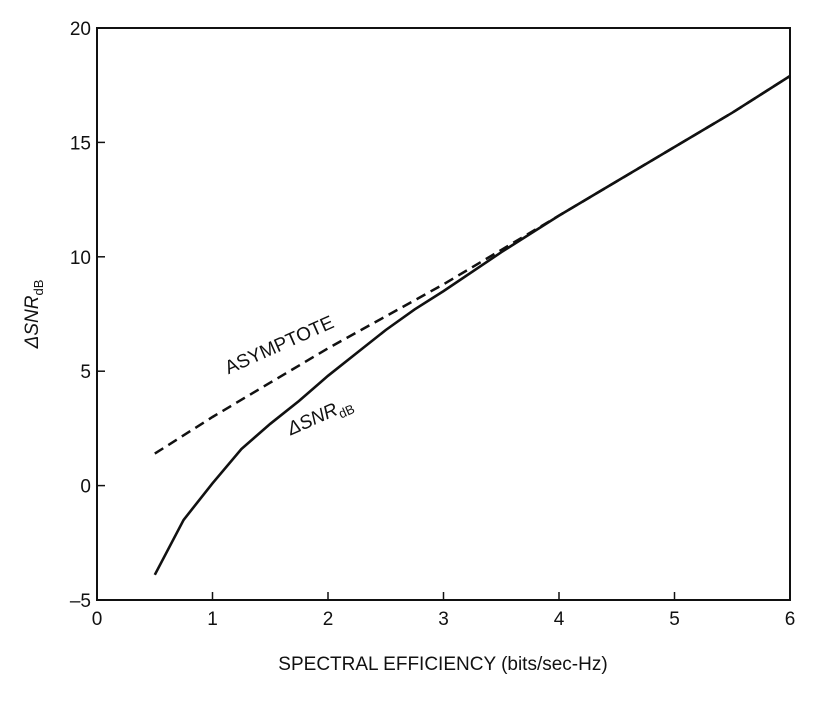 This screenshot has width=834, height=709. Describe the element at coordinates (32, 322) in the screenshot. I see `y-axis-label-main: ΔSNR` at that location.